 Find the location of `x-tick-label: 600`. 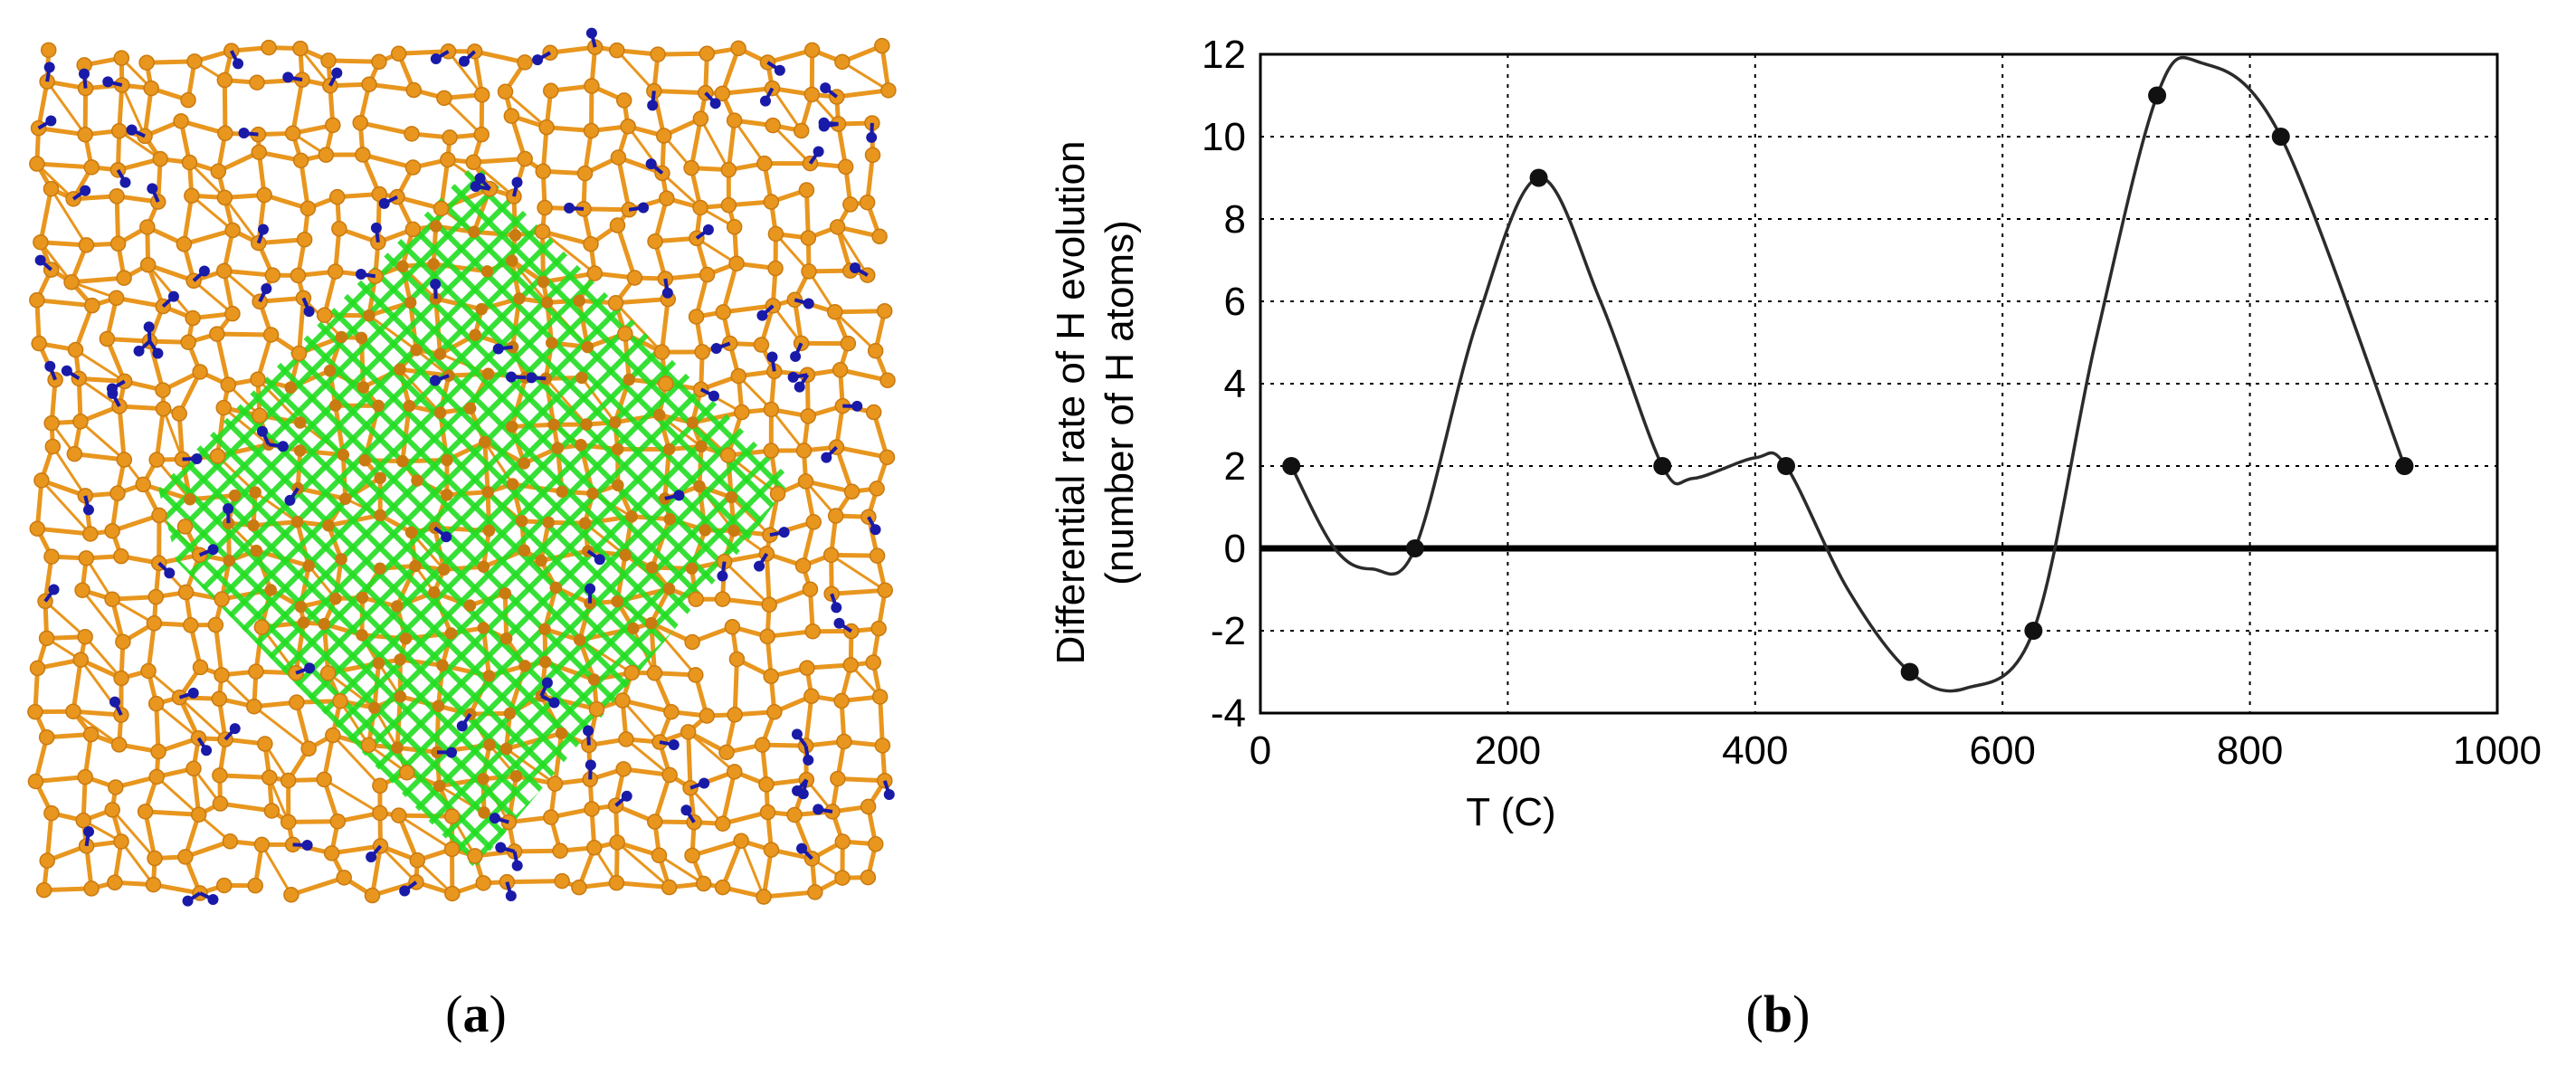

x-tick-label: 600 is located at coordinates (2002, 751).